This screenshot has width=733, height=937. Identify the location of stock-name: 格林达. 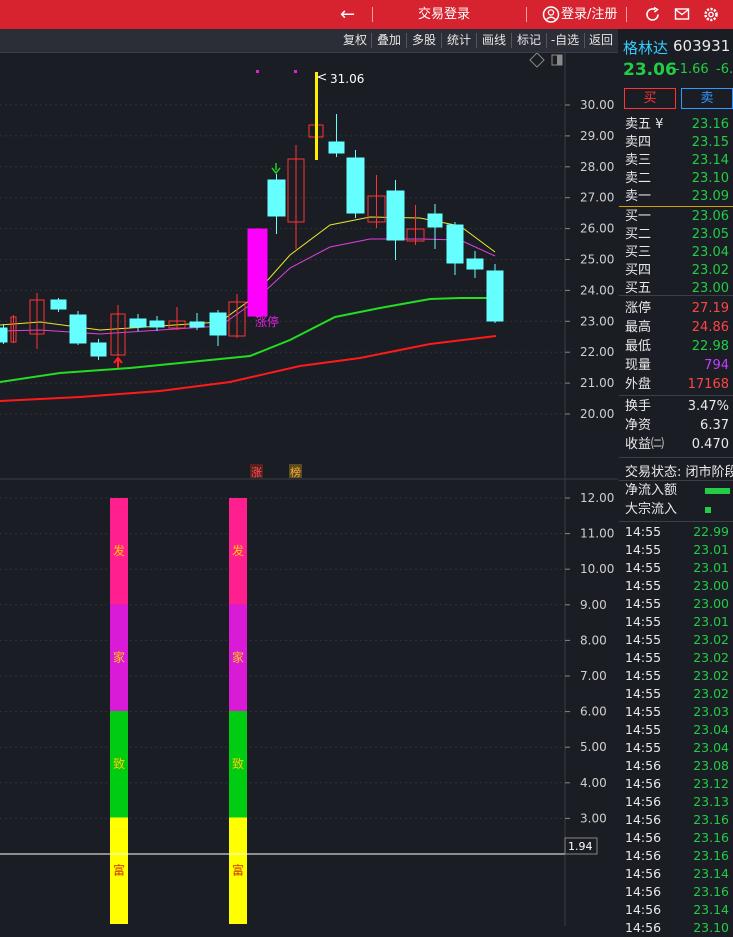
(646, 48).